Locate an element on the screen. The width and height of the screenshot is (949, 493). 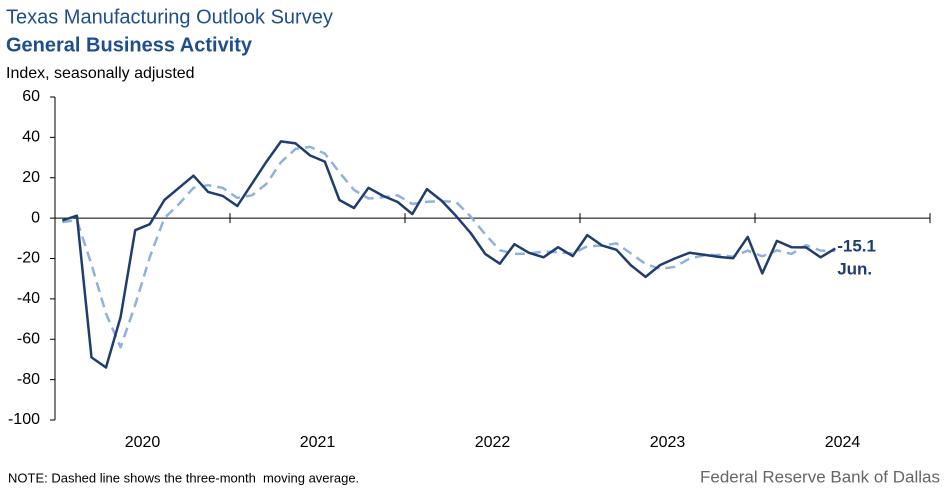
x-tick-label: 2023 is located at coordinates (668, 442).